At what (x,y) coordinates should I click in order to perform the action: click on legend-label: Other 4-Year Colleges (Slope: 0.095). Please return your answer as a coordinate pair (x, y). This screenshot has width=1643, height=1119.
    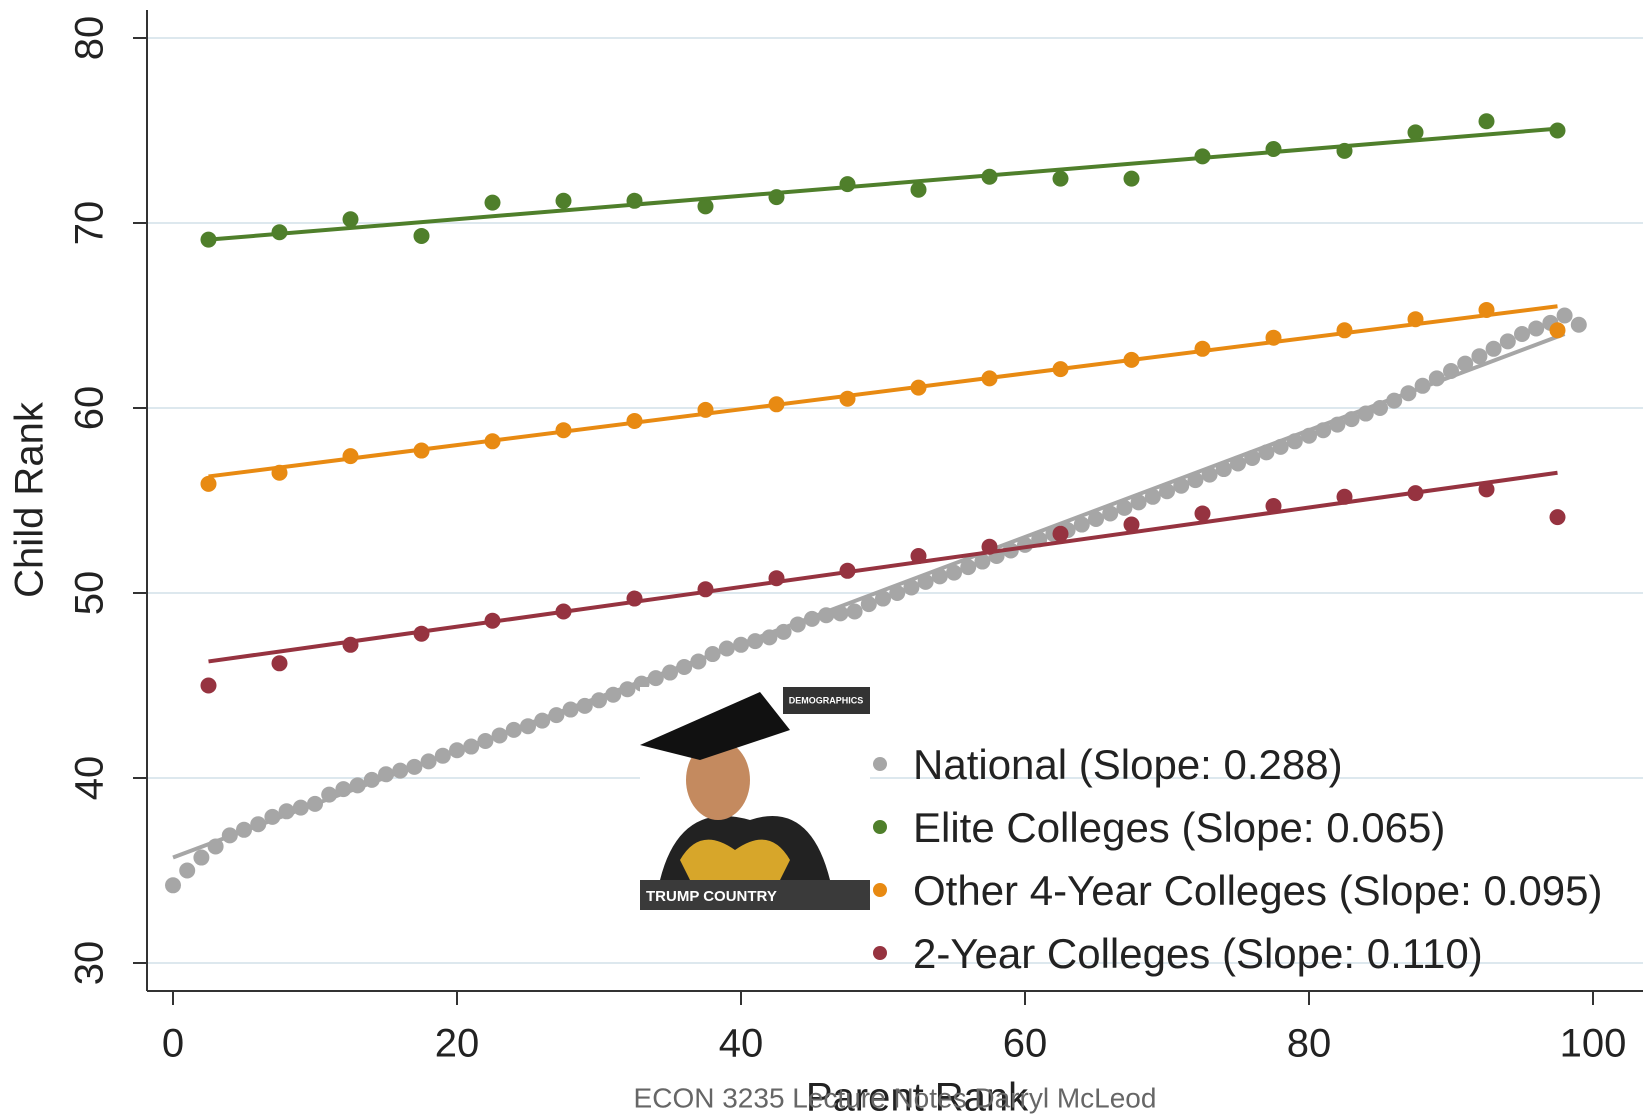
    Looking at the image, I should click on (1258, 890).